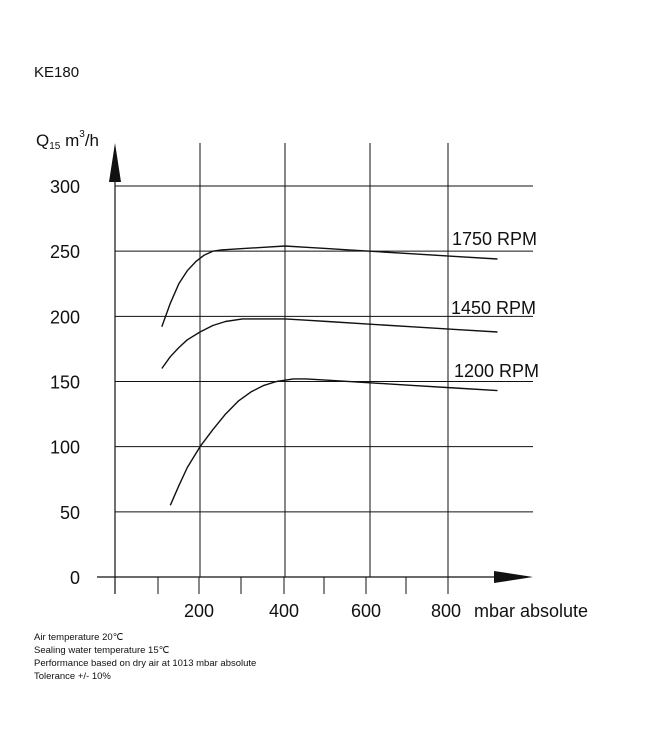  Describe the element at coordinates (57, 72) in the screenshot. I see `model-title: KE180` at that location.